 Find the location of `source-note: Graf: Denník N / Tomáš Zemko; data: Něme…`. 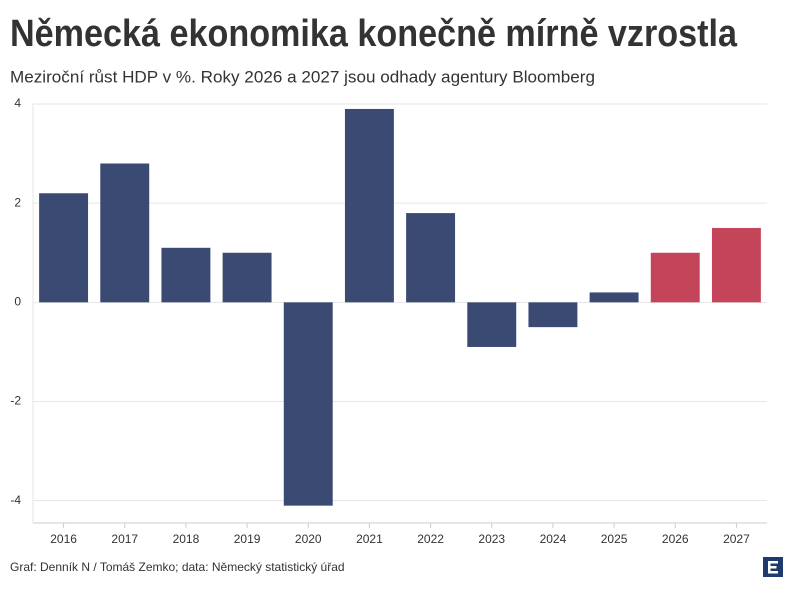

source-note: Graf: Denník N / Tomáš Zemko; data: Něme… is located at coordinates (177, 567).